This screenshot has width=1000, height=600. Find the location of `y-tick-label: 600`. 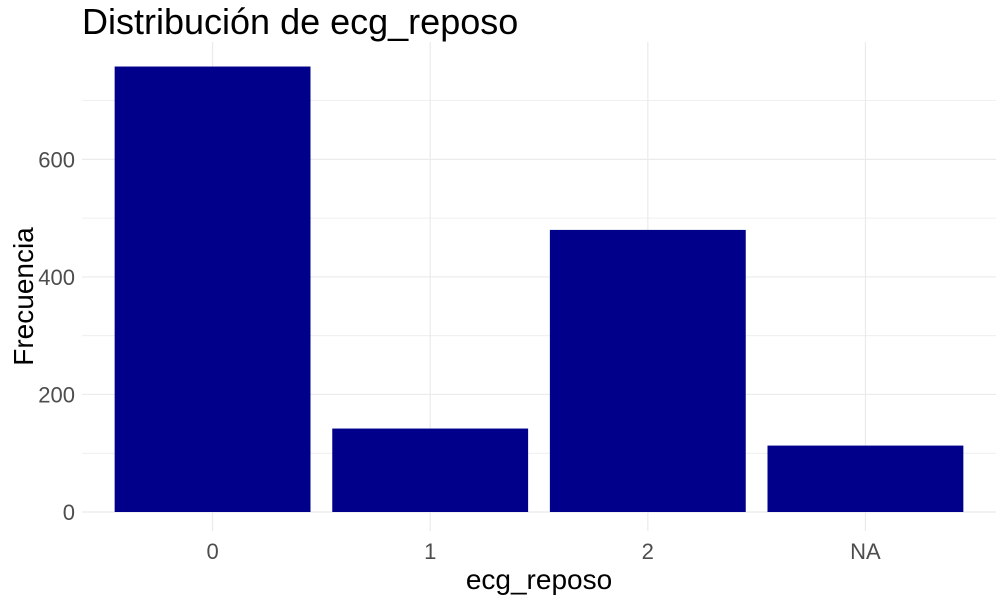

y-tick-label: 600 is located at coordinates (56, 159).